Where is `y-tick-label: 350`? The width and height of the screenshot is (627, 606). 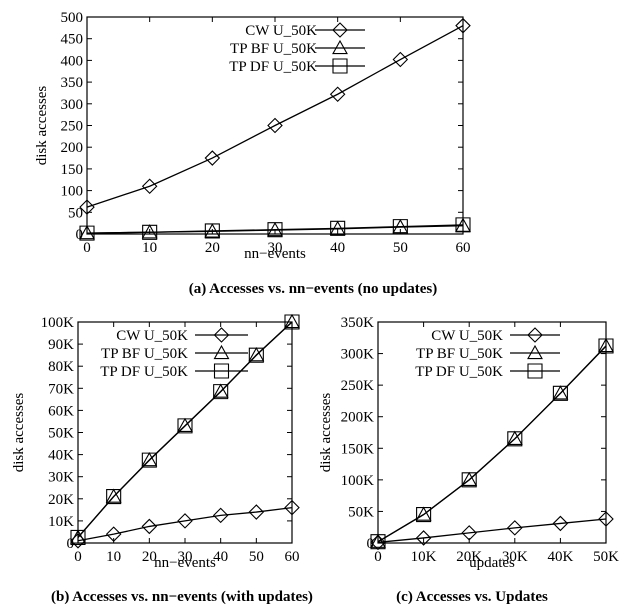 y-tick-label: 350 is located at coordinates (72, 83).